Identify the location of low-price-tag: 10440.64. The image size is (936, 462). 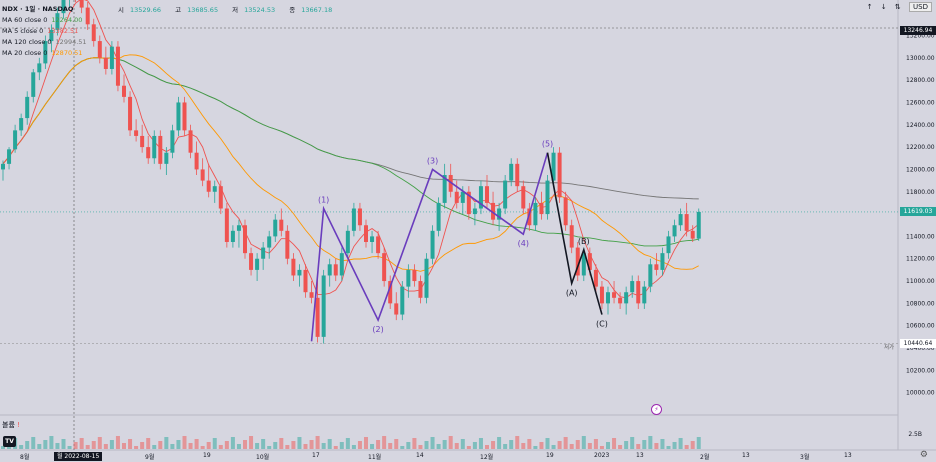
(918, 343).